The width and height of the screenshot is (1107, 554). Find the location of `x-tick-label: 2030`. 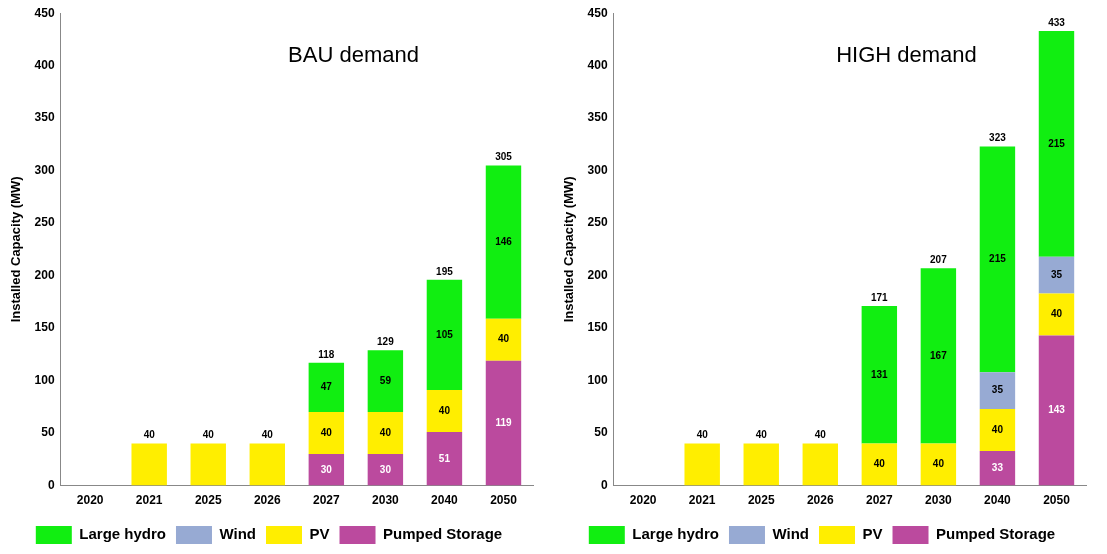

x-tick-label: 2030 is located at coordinates (939, 500).